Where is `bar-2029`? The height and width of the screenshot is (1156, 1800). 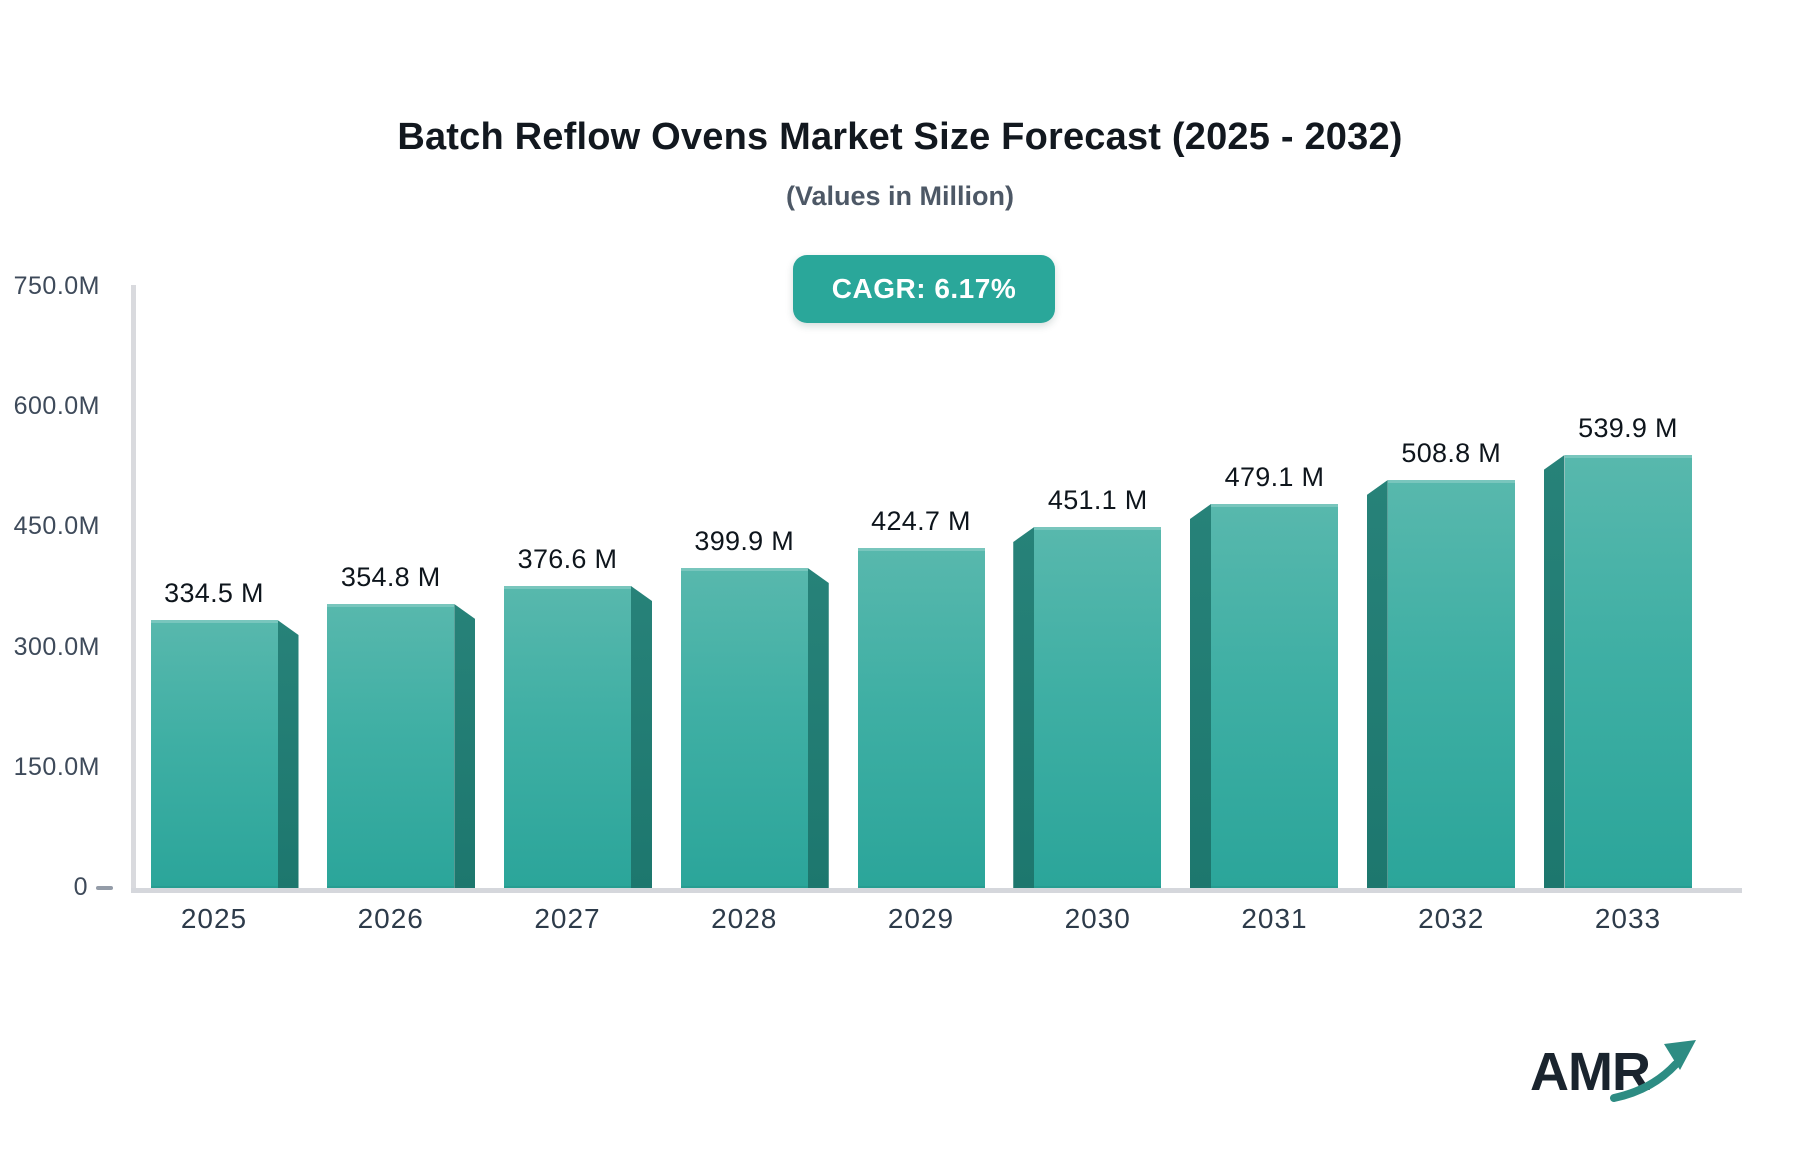 bar-2029 is located at coordinates (921, 718).